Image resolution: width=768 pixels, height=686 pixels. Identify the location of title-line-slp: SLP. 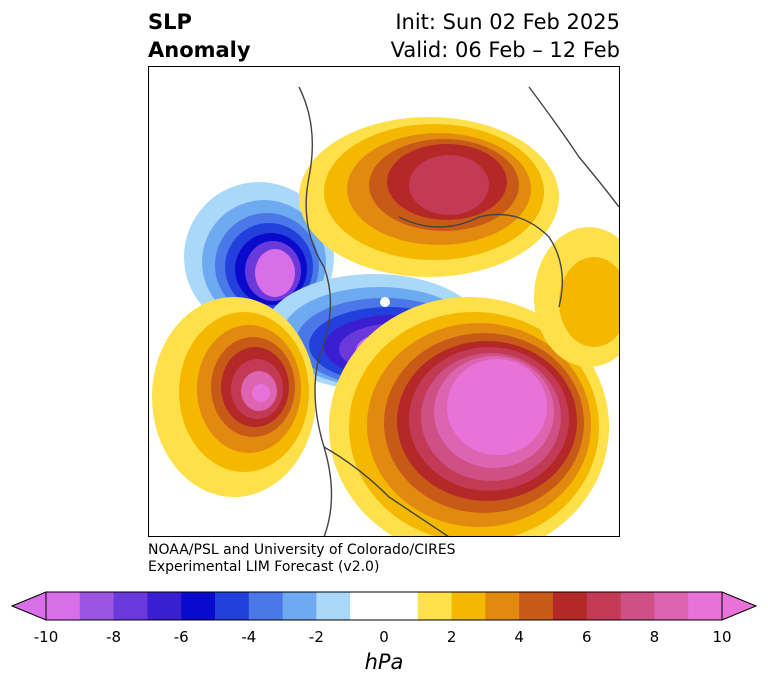
(170, 22).